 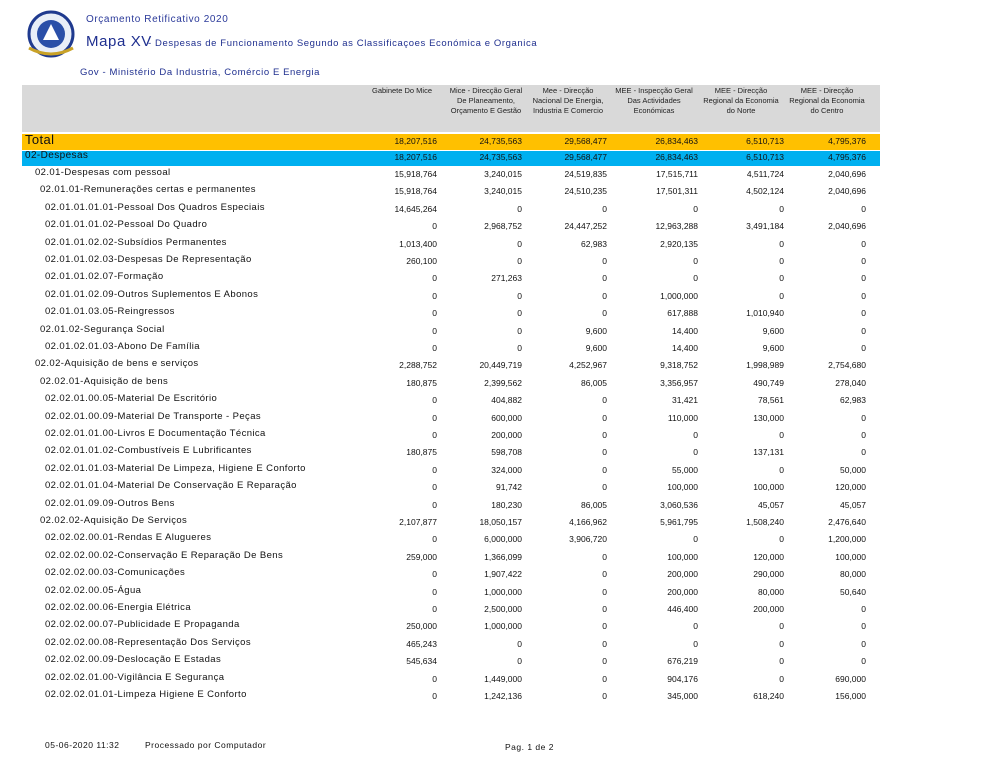 I want to click on cell-value: 2,288,752, so click(x=418, y=365).